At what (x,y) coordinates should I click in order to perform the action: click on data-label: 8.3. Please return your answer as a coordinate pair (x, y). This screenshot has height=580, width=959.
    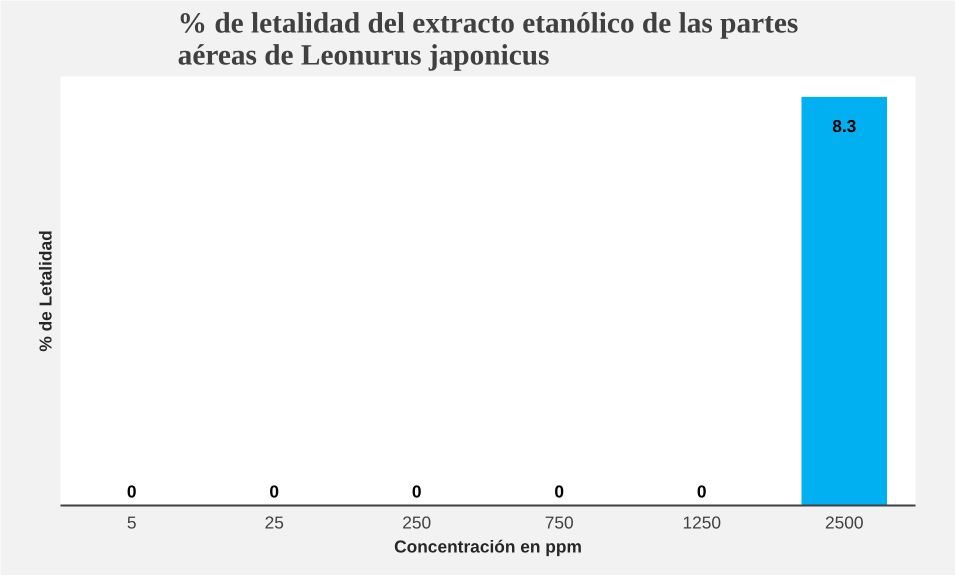
    Looking at the image, I should click on (844, 126).